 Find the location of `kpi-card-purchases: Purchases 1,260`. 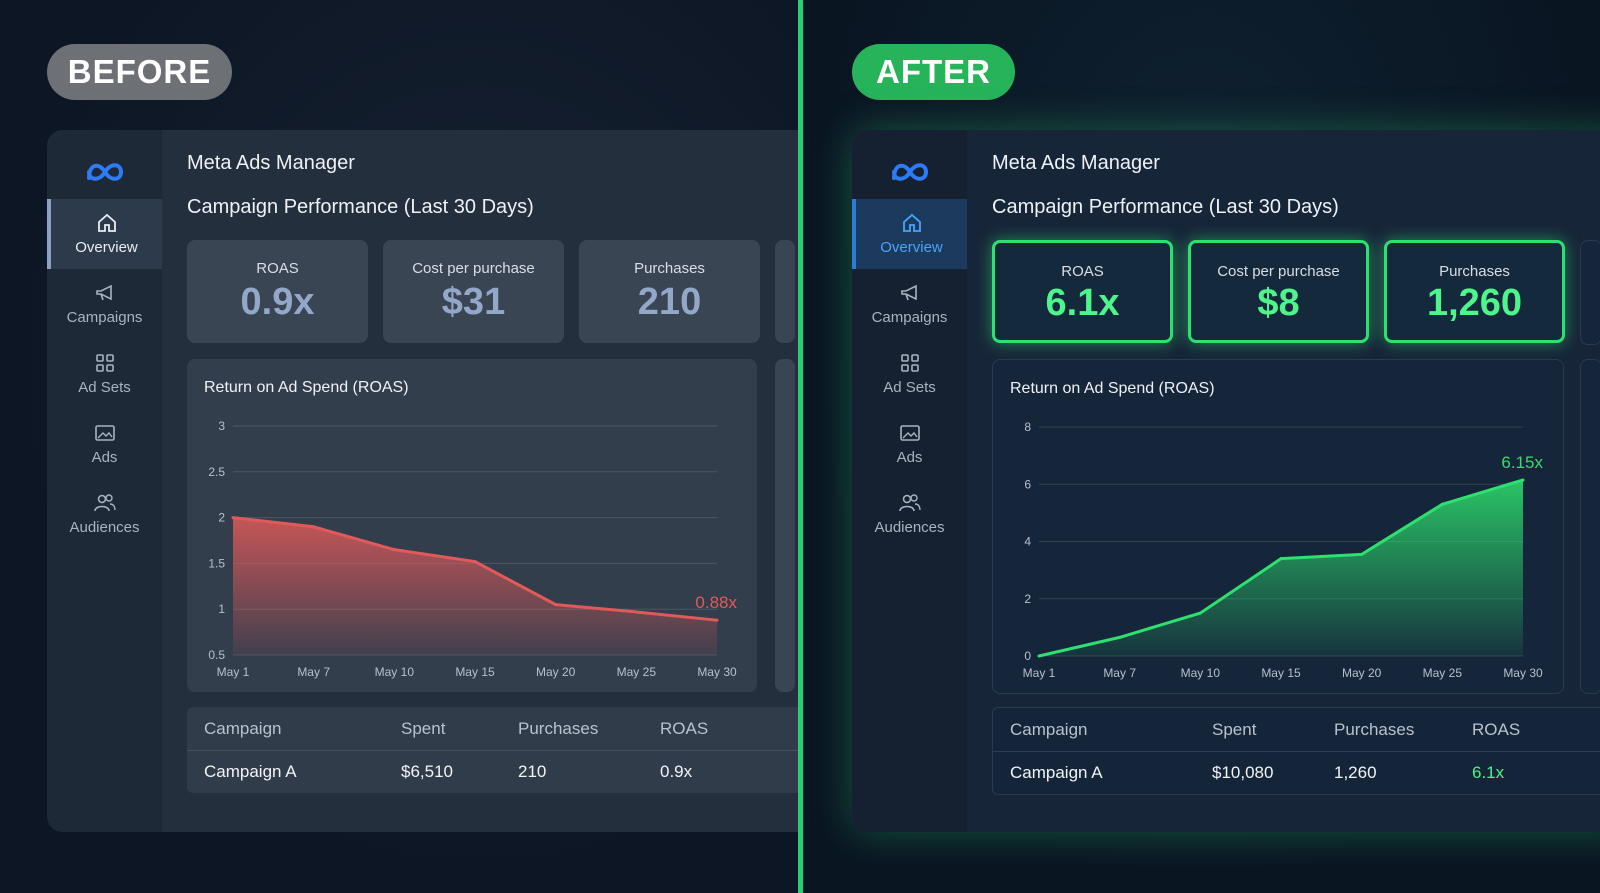

kpi-card-purchases: Purchases 1,260 is located at coordinates (1474, 291).